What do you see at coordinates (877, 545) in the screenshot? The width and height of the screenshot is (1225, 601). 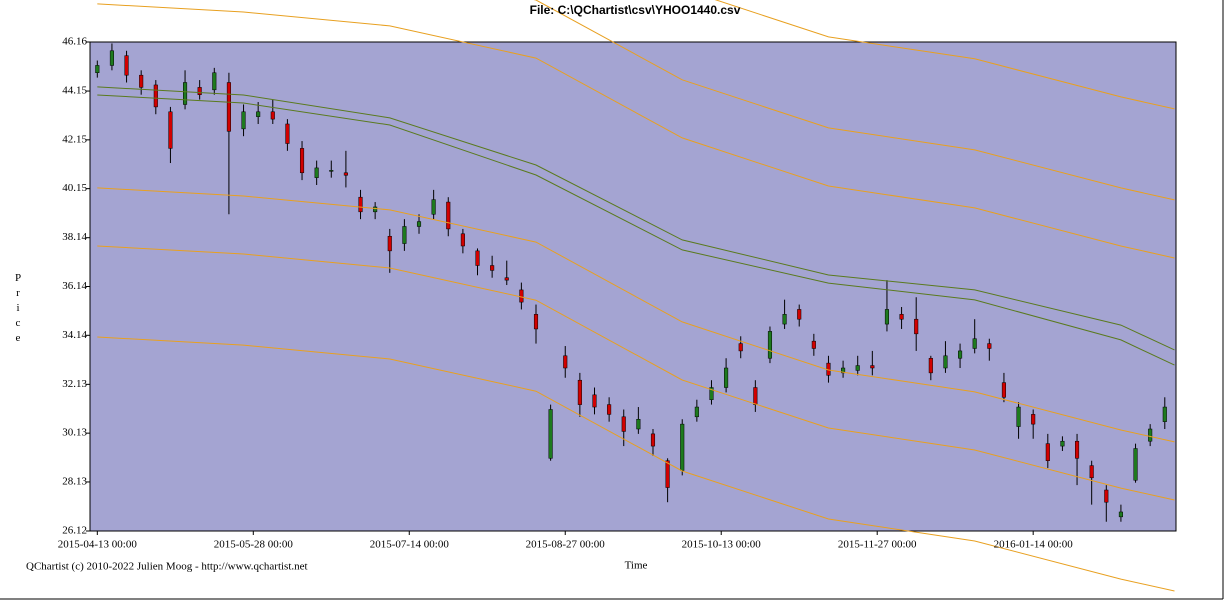 I see `x-tick-label: 2015-11-27 00:00` at bounding box center [877, 545].